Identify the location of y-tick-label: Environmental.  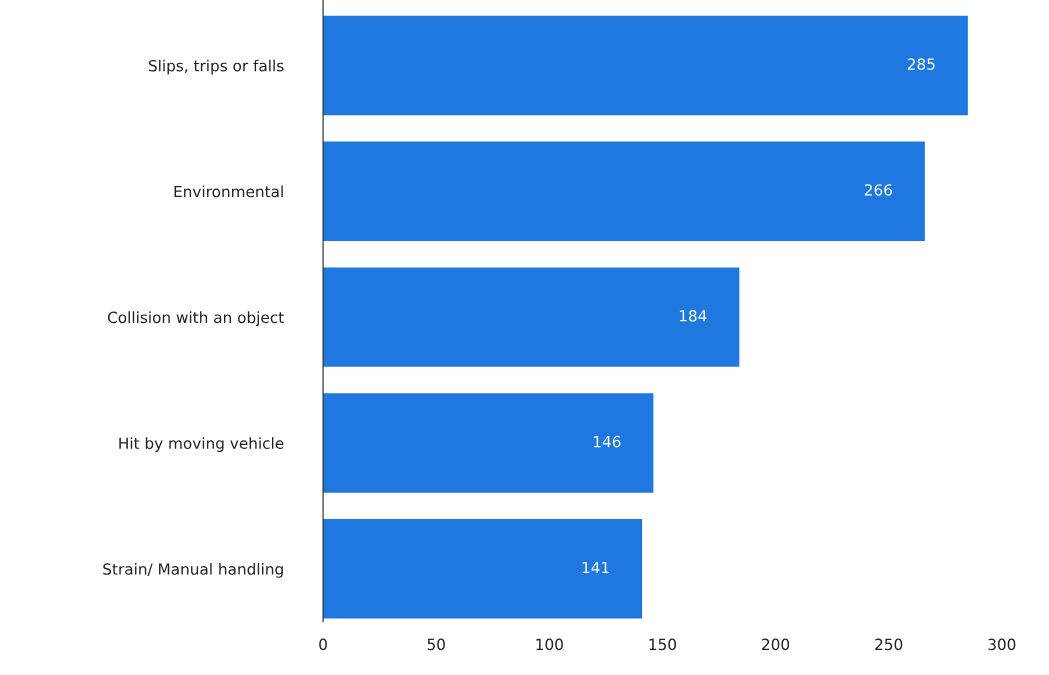
(228, 191).